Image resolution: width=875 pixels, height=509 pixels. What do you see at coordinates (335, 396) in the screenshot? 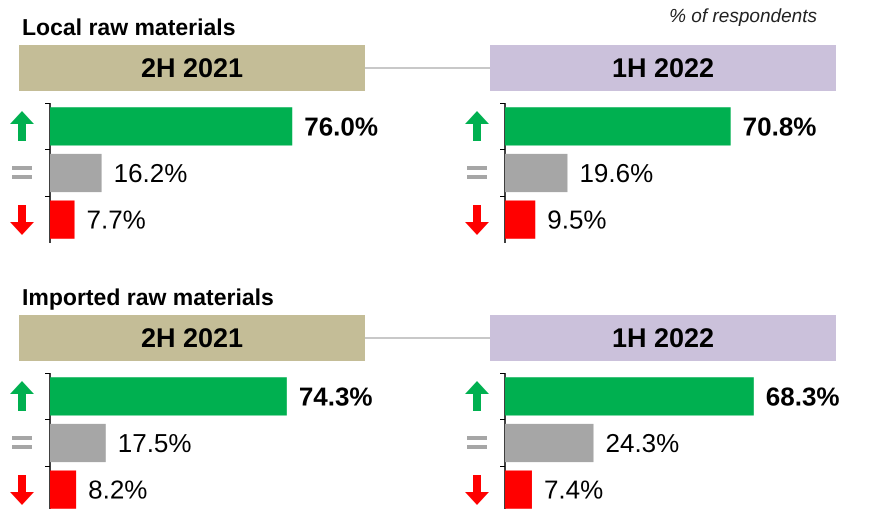
I see `data-label: 74.3%` at bounding box center [335, 396].